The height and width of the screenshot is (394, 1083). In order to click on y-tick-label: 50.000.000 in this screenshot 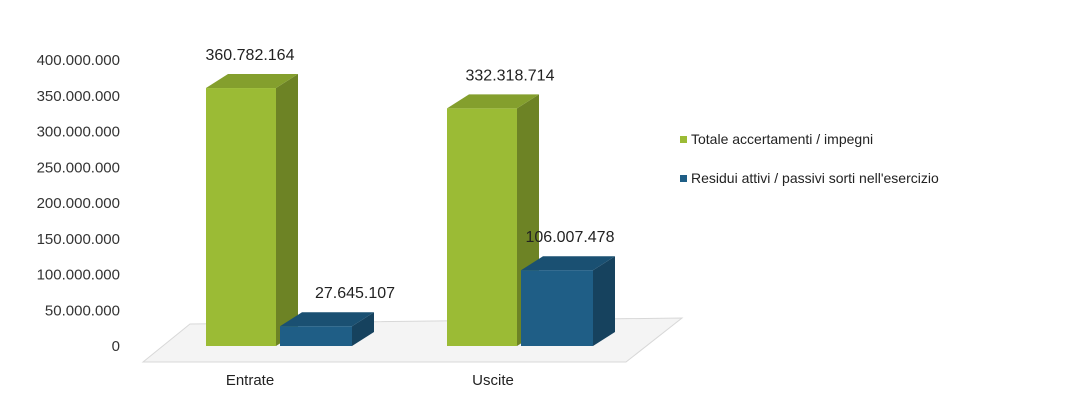, I will do `click(82, 310)`.